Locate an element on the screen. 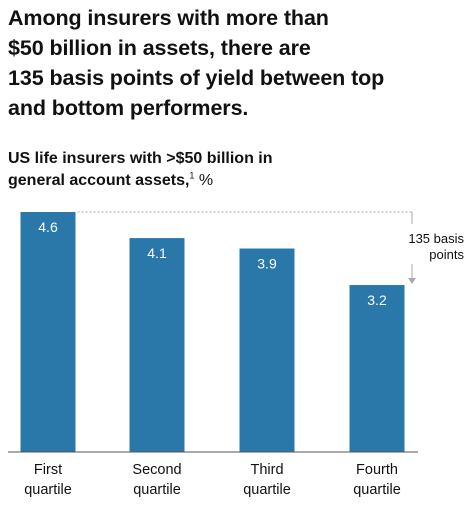  annotation-arrow is located at coordinates (412, 281).